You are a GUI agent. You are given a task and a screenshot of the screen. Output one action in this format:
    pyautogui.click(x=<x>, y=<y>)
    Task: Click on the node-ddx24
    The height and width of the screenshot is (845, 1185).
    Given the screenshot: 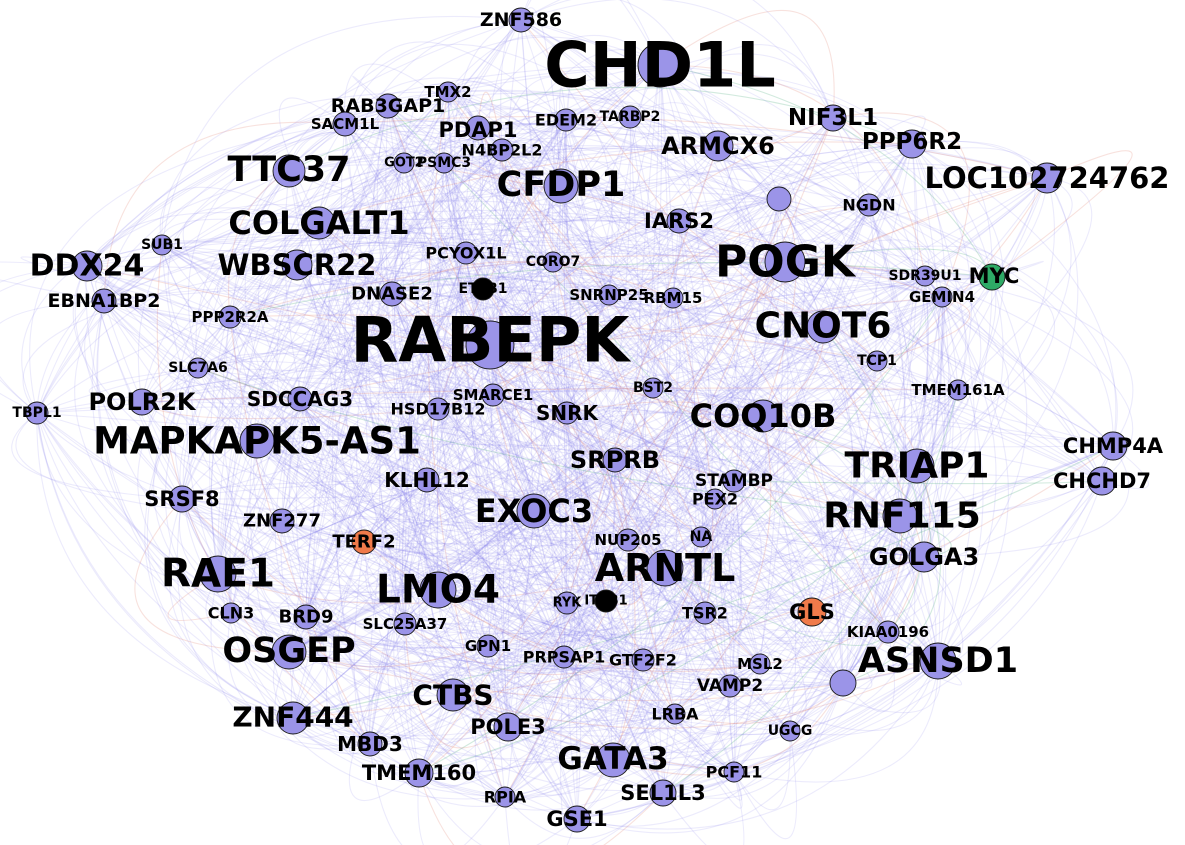 What is the action you would take?
    pyautogui.click(x=87, y=266)
    